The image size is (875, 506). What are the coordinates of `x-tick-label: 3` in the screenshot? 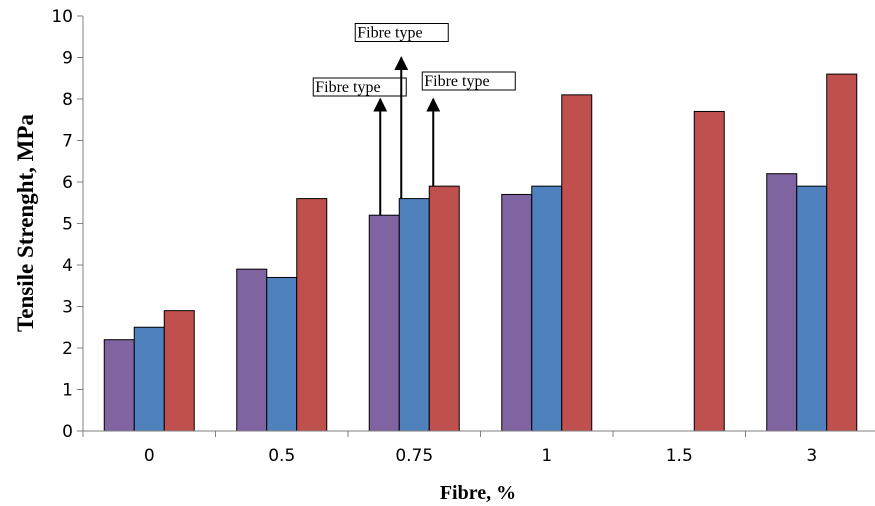 It's located at (811, 456).